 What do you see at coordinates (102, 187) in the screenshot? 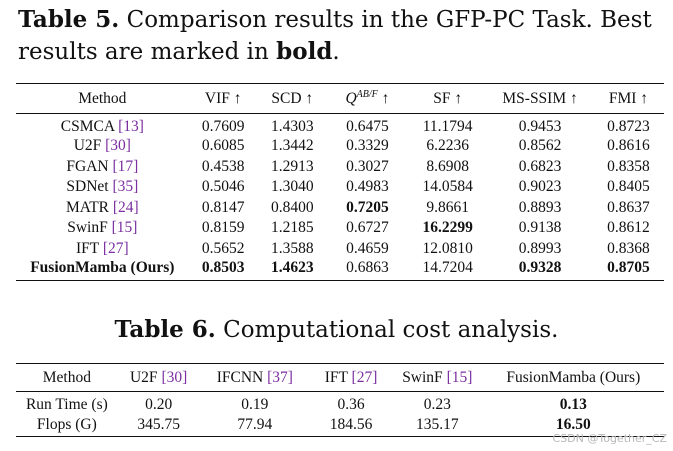
I see `method-cell: SDNet [35]` at bounding box center [102, 187].